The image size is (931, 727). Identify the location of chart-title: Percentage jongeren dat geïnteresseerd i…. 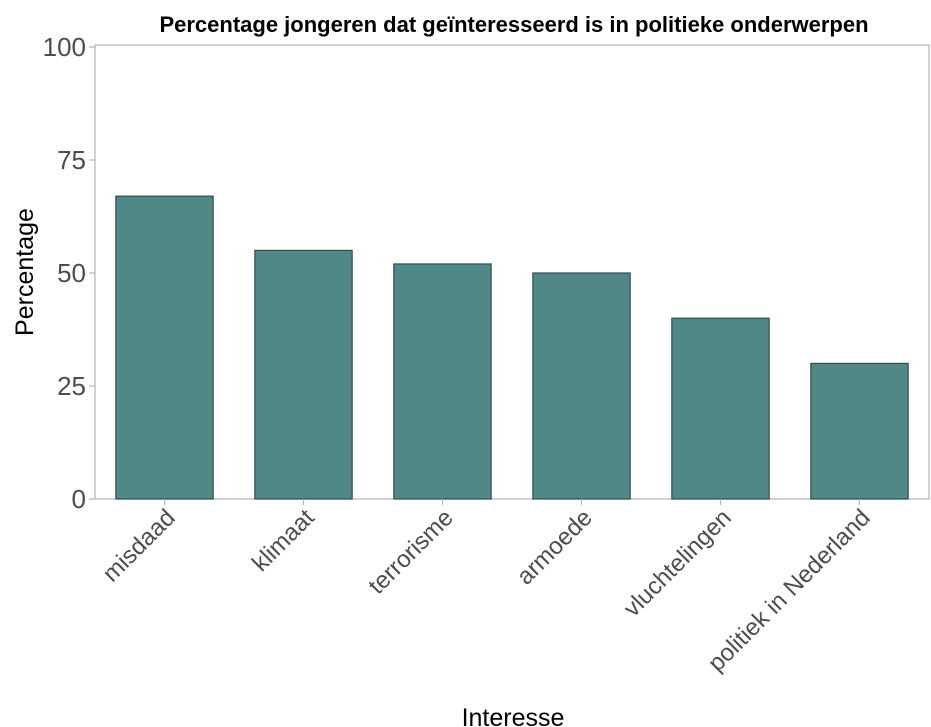
(513, 24).